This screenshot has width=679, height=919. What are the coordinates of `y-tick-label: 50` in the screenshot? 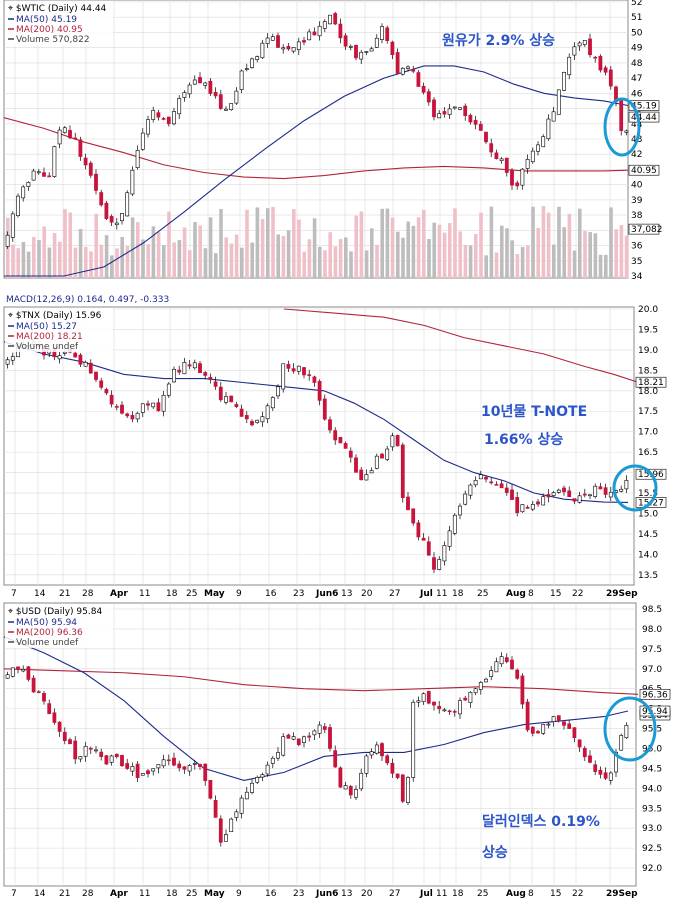 It's located at (637, 33).